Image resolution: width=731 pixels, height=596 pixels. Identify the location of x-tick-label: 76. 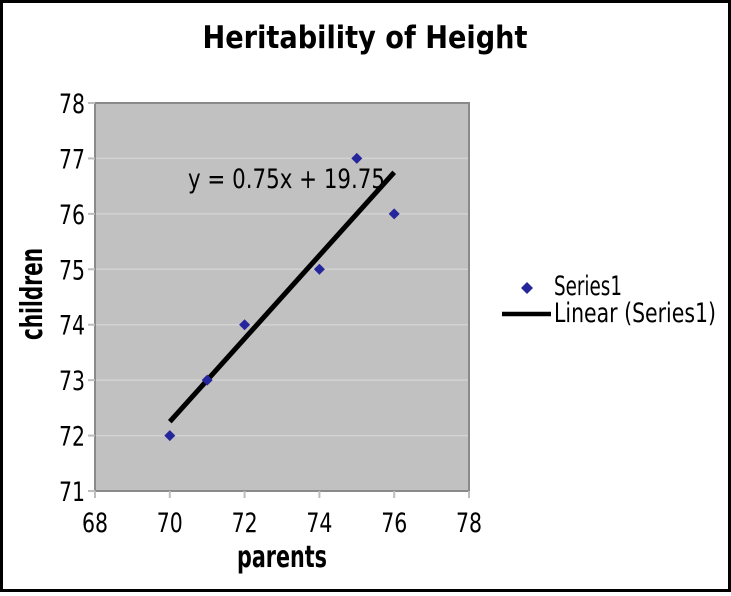
(394, 523).